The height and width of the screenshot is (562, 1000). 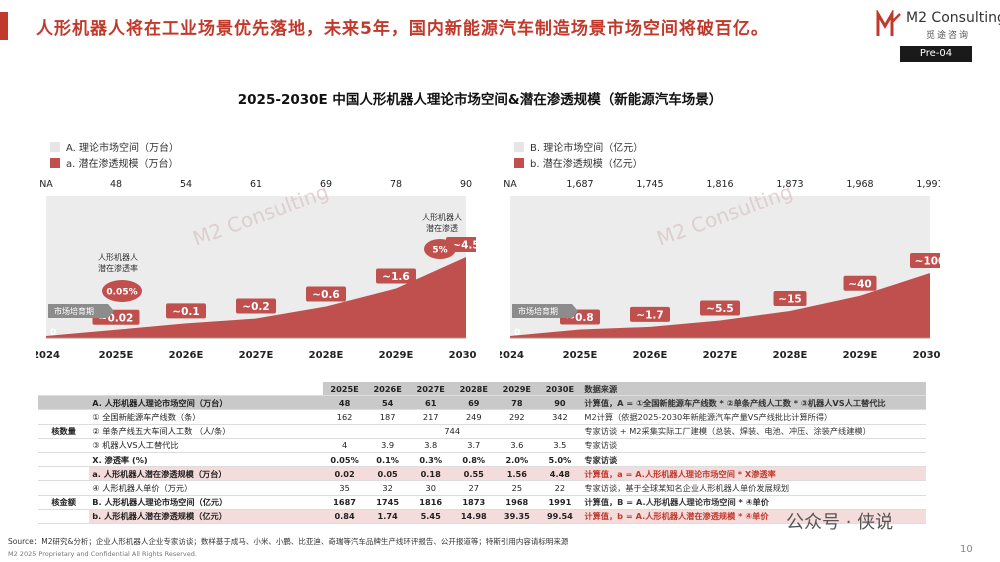 I want to click on row-label: A. 人形机器人理论市场空间（万台）, so click(x=206, y=403).